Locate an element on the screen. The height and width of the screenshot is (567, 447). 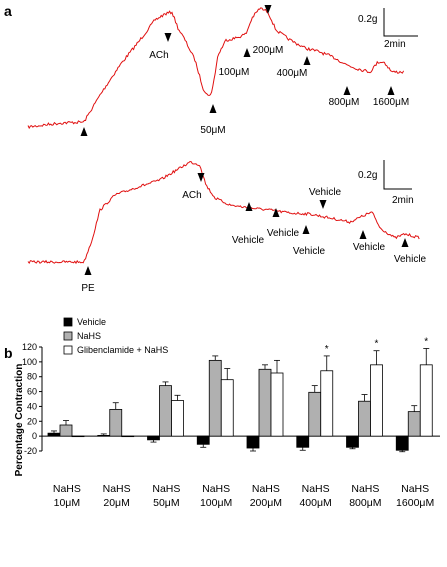
marker-label: 1600μM is located at coordinates (391, 102).